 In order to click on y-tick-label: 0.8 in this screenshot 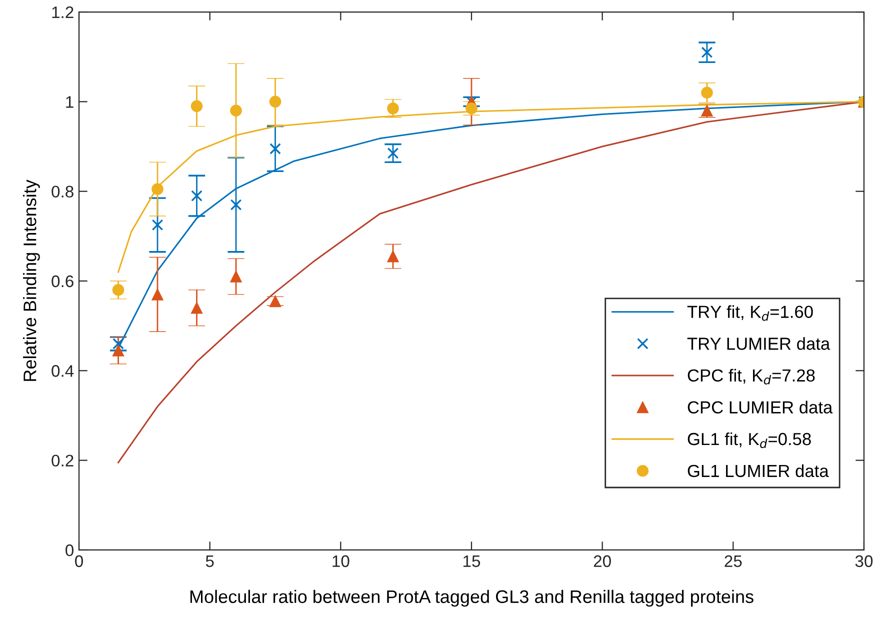, I will do `click(63, 192)`.